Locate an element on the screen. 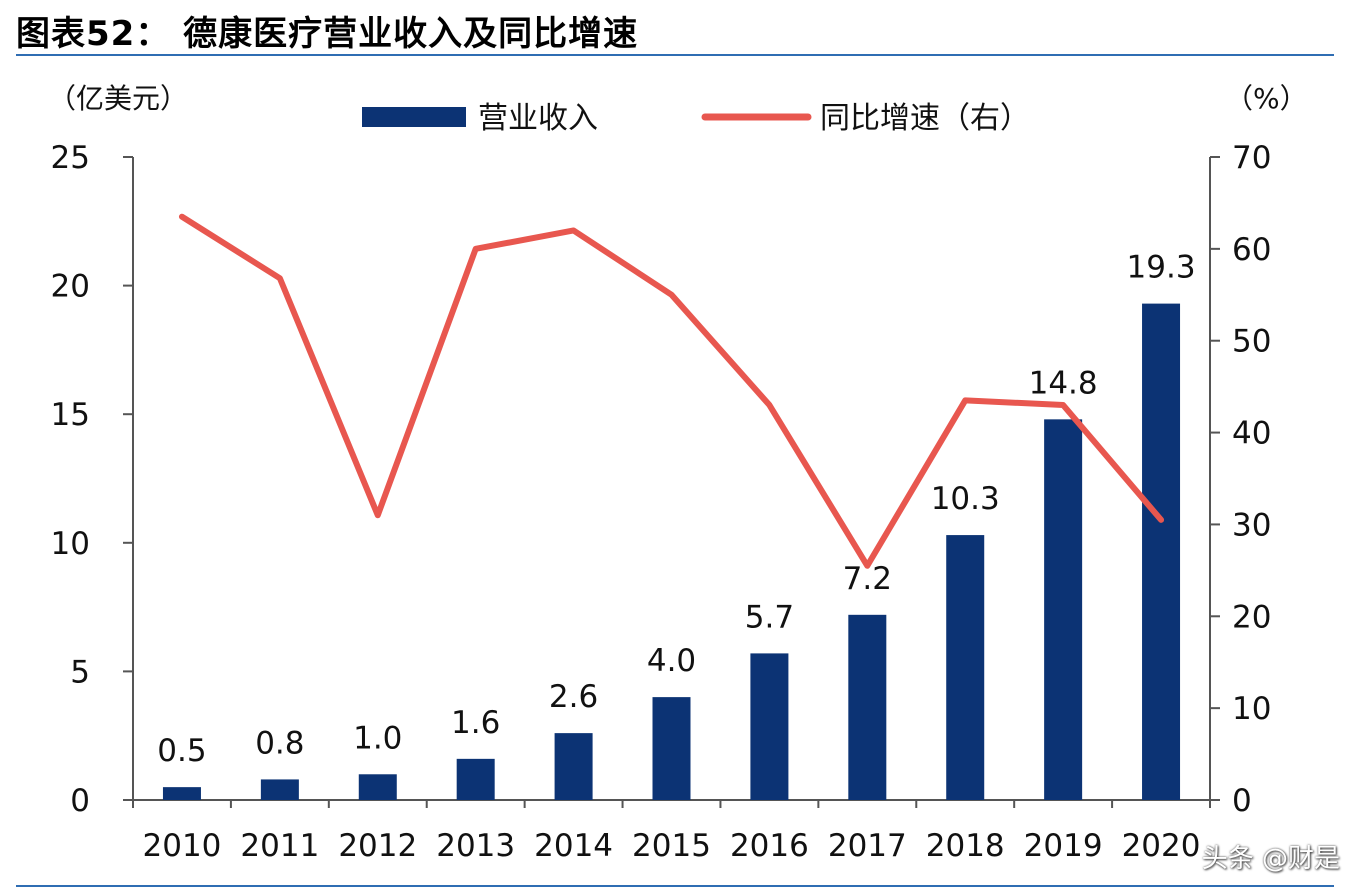  x-tick-label: 2018 is located at coordinates (965, 846).